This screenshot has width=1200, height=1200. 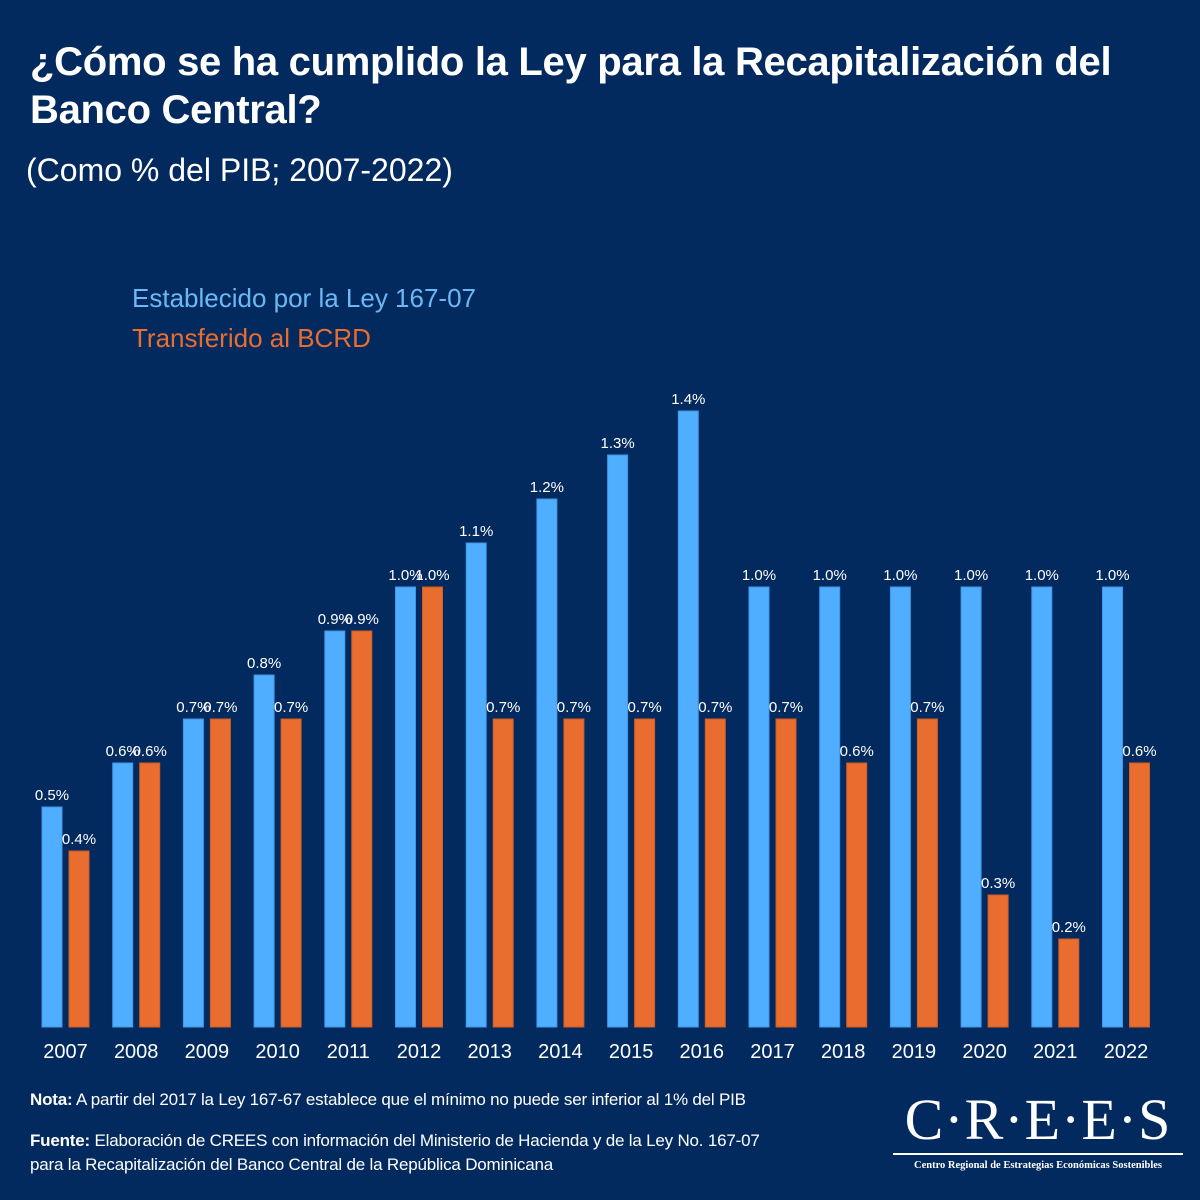 I want to click on data-label-establecido-2008: 0.6%, so click(x=123, y=751).